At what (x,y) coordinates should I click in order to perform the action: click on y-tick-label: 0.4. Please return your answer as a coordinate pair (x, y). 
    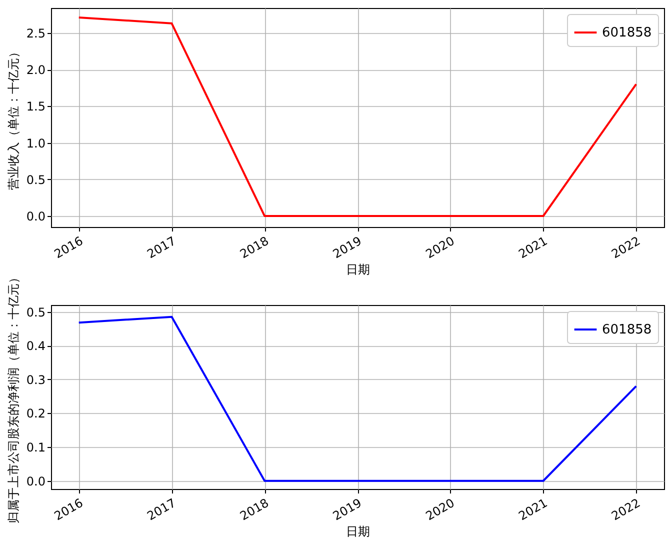
    Looking at the image, I should click on (36, 346).